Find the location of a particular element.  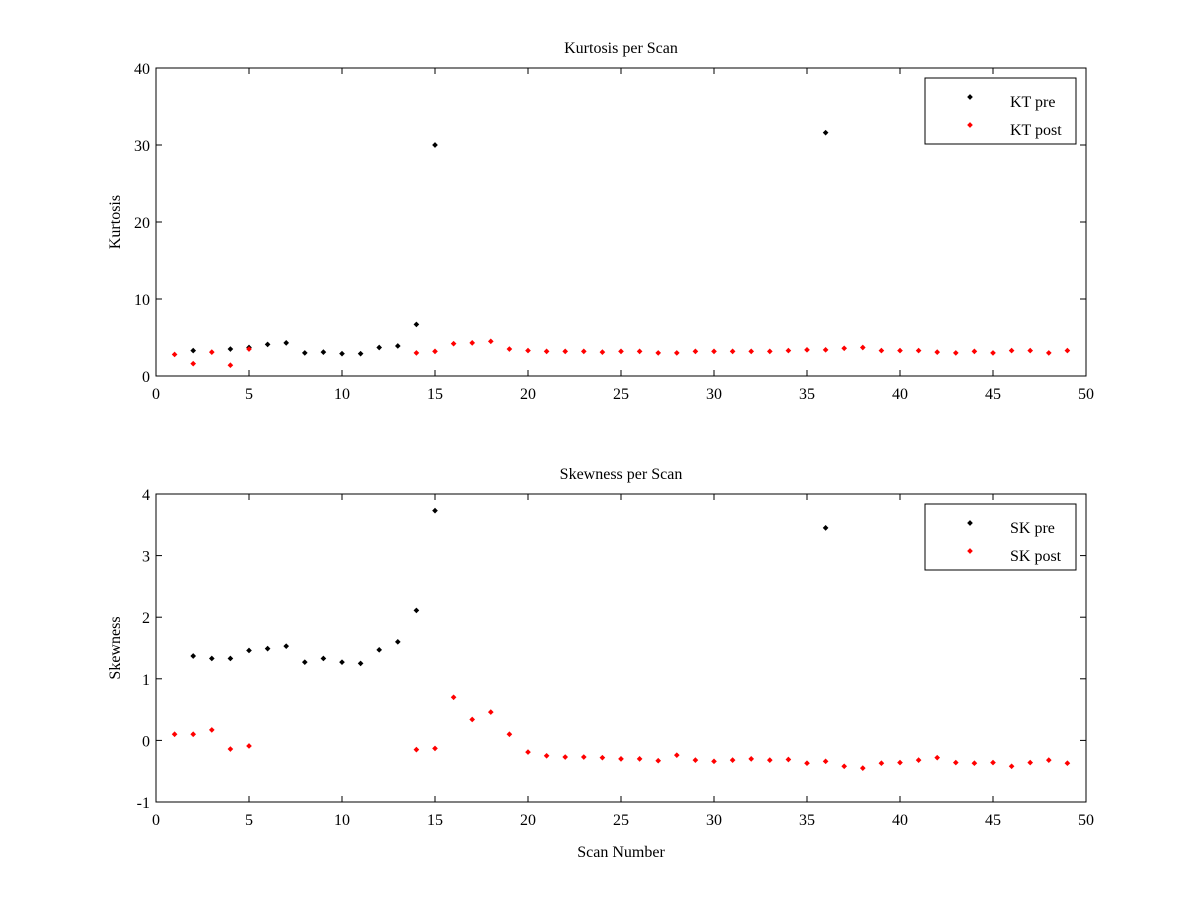

kurtosis-legend: KT pre KT post is located at coordinates (1000, 111).